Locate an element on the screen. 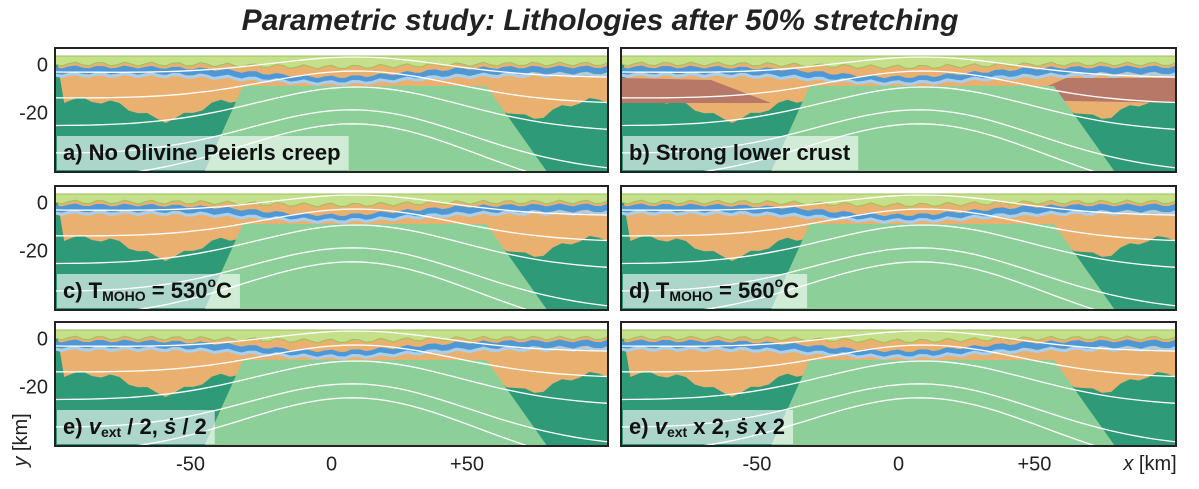  y-axis-label: y [km] is located at coordinates (21, 440).